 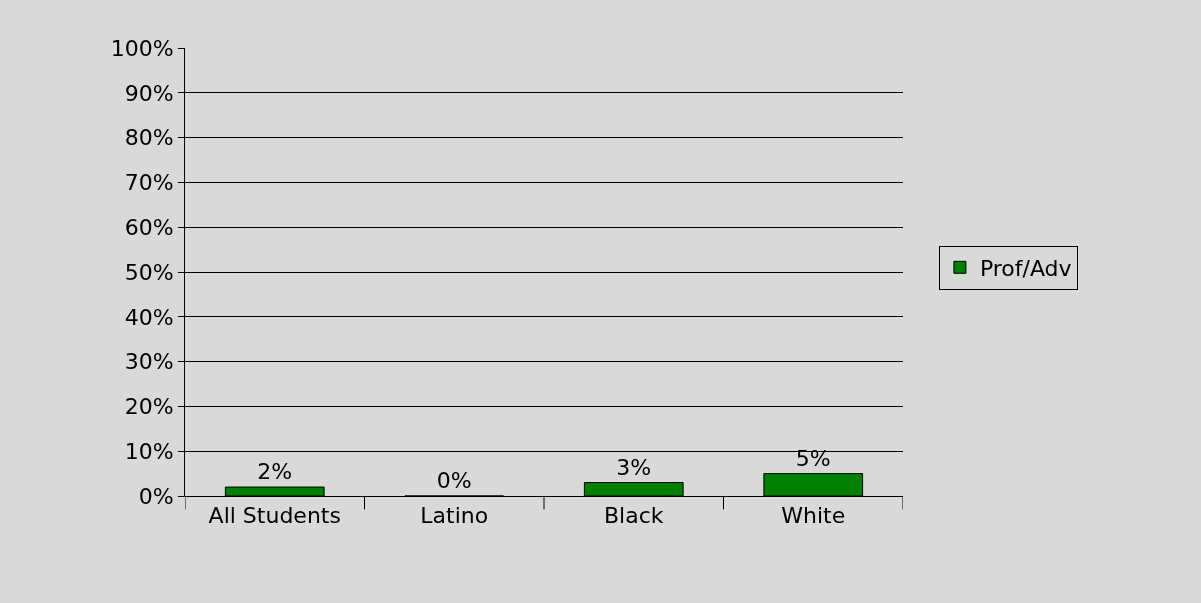 What do you see at coordinates (149, 227) in the screenshot?
I see `y-tick-label: 60%` at bounding box center [149, 227].